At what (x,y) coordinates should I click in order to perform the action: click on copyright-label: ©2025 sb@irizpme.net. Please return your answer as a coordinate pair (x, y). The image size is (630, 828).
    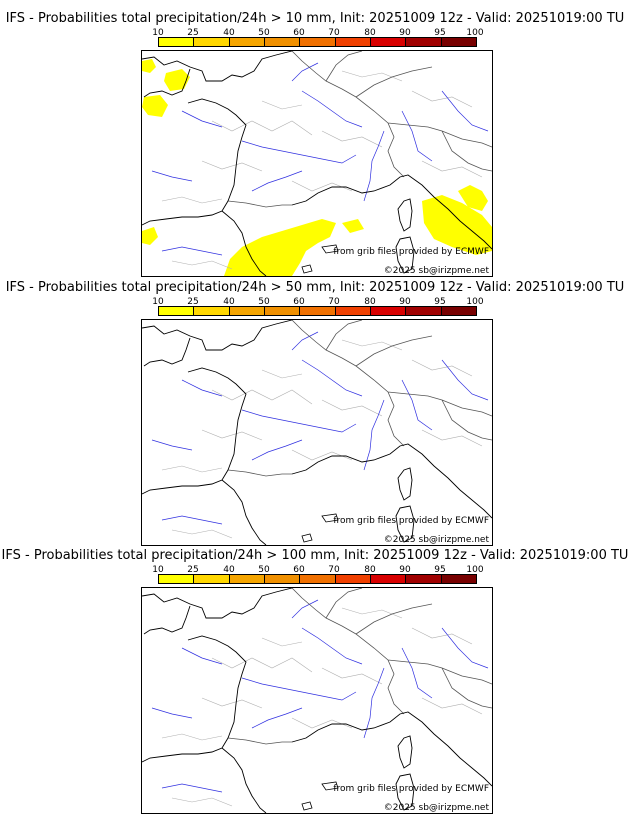
    Looking at the image, I should click on (436, 808).